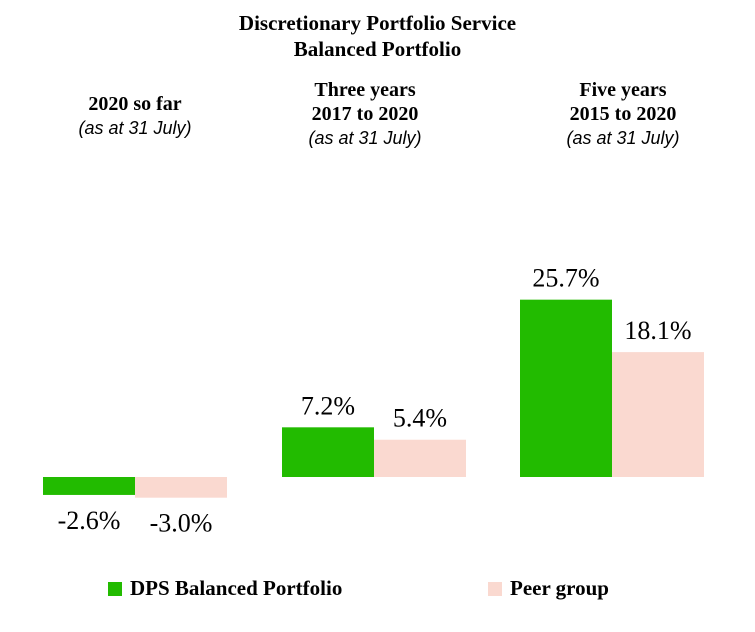 The height and width of the screenshot is (632, 755). I want to click on data-label-peer-1: 5.4%, so click(420, 418).